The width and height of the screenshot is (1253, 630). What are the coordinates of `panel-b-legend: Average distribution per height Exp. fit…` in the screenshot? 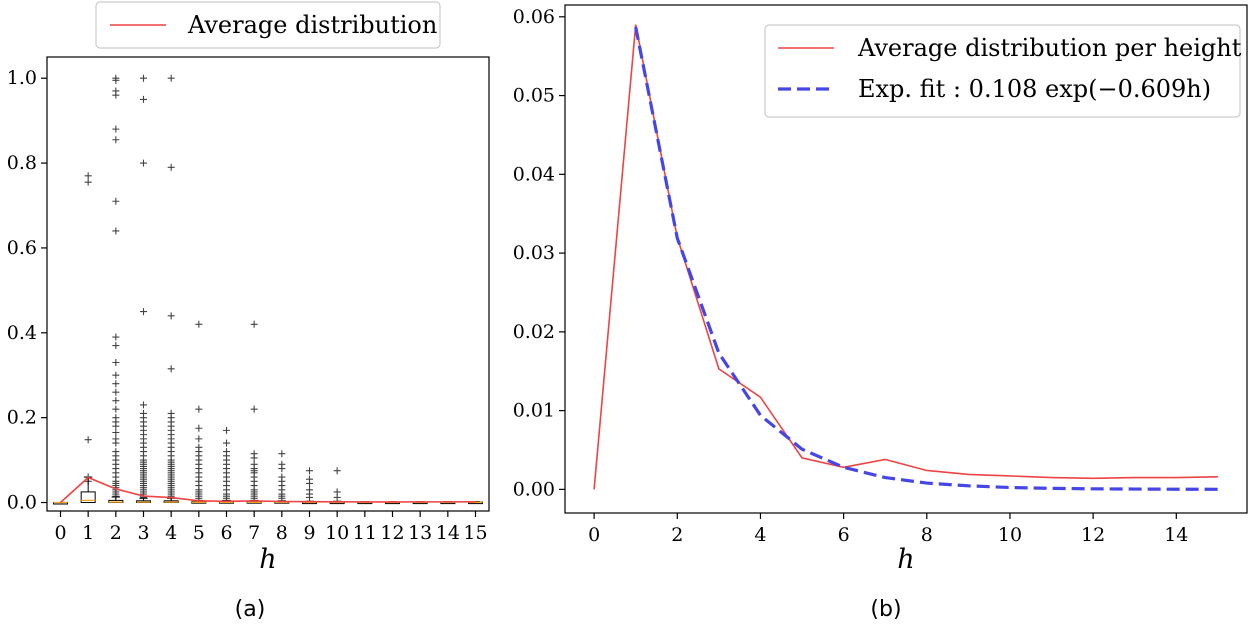 It's located at (1003, 71).